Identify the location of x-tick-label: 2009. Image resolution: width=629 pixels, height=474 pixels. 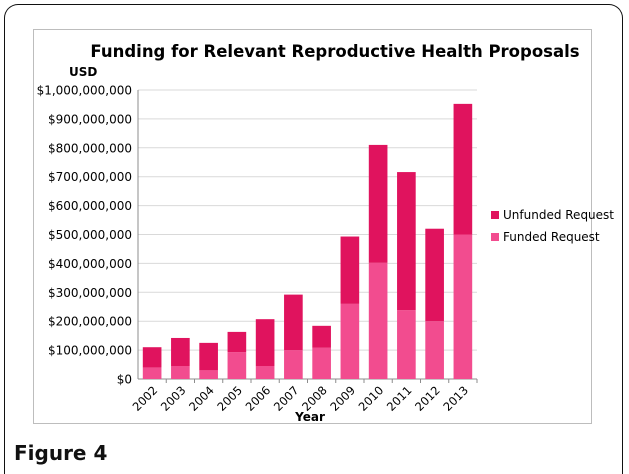
(342, 398).